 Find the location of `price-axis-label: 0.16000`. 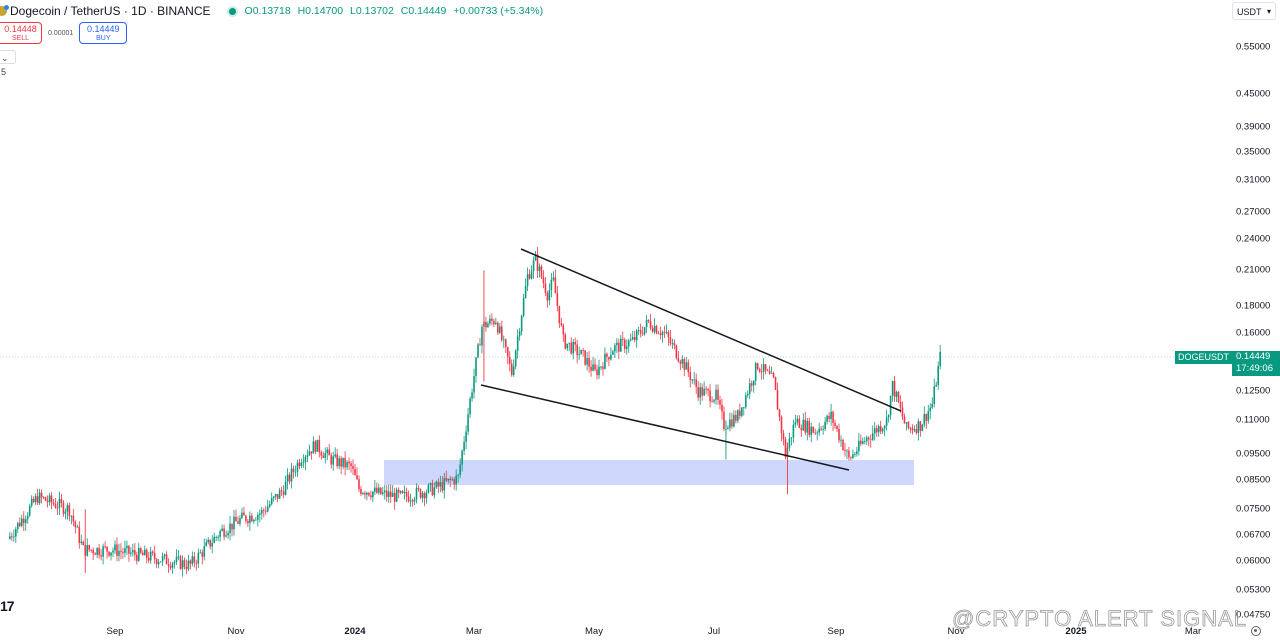

price-axis-label: 0.16000 is located at coordinates (1253, 333).